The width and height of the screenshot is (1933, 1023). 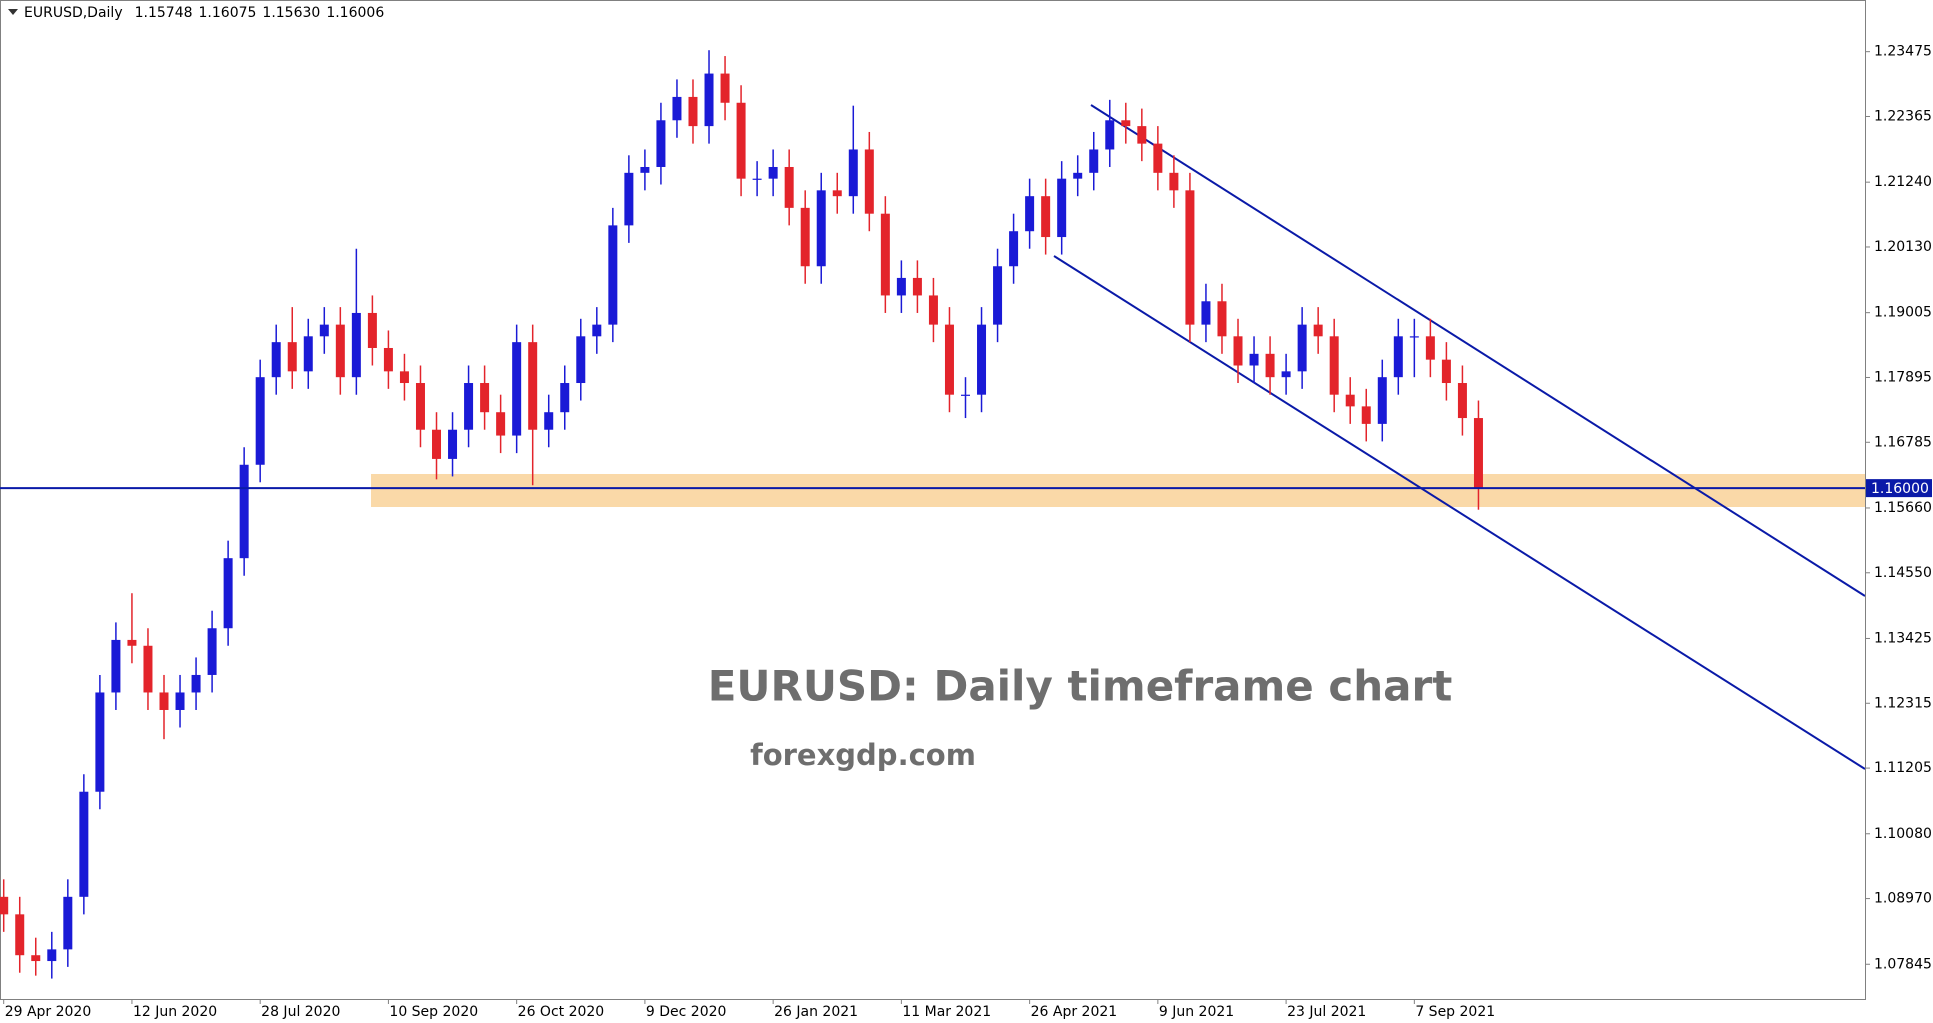 What do you see at coordinates (1080, 686) in the screenshot?
I see `annotation-title: EURUSD: Daily timeframe chart` at bounding box center [1080, 686].